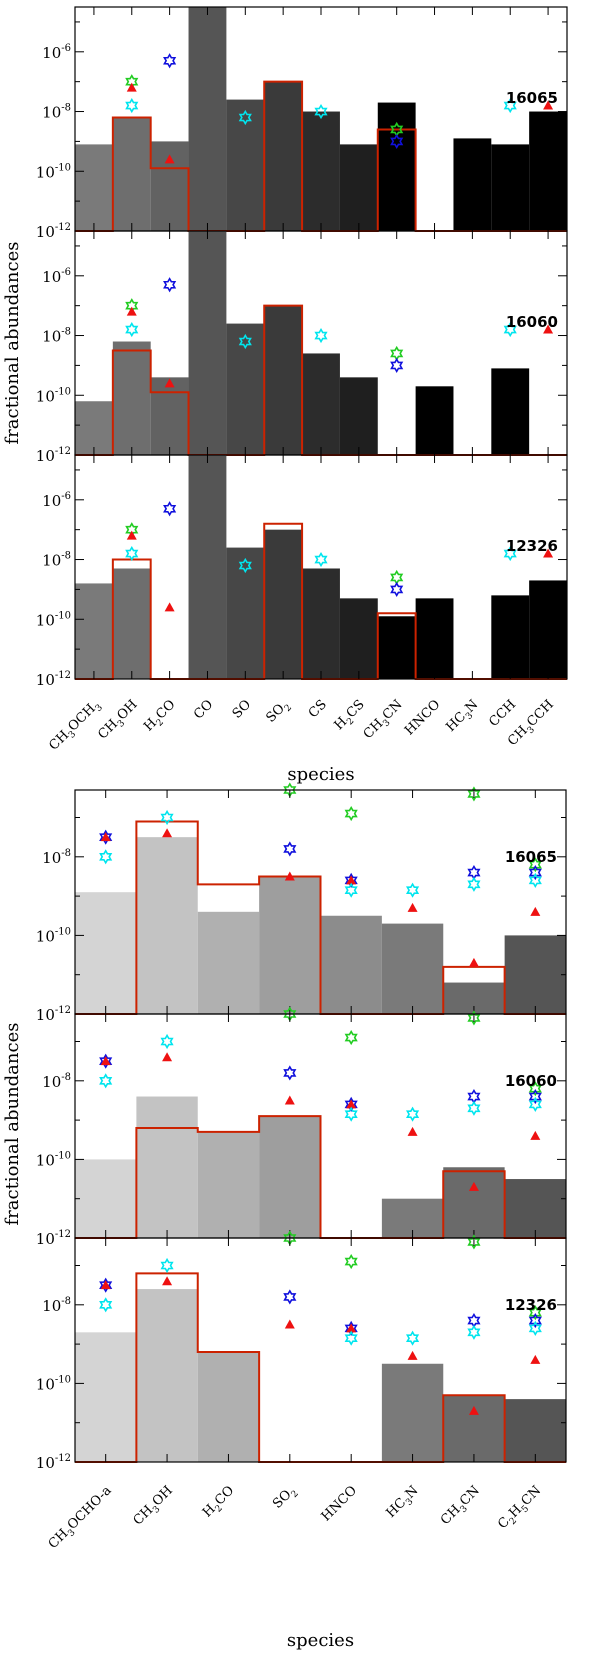 This screenshot has height=1653, width=600. What do you see at coordinates (320, 1640) in the screenshot?
I see `x-axis-title: species` at bounding box center [320, 1640].